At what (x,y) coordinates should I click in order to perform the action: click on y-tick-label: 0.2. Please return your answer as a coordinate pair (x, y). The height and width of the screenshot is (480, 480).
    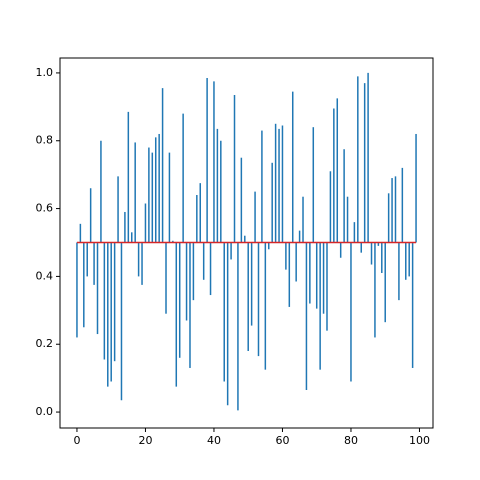
    Looking at the image, I should click on (45, 343).